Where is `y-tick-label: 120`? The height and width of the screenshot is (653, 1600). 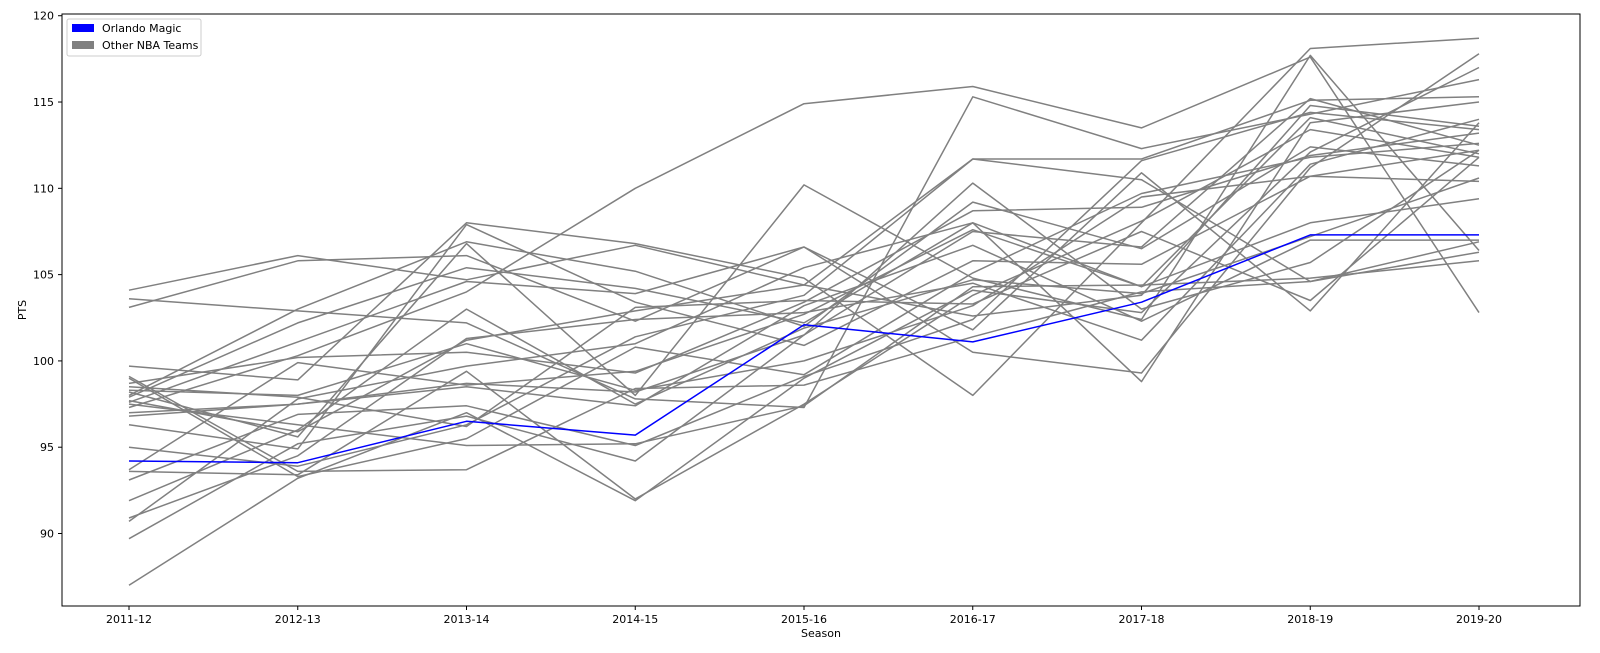
y-tick-label: 120 is located at coordinates (43, 16).